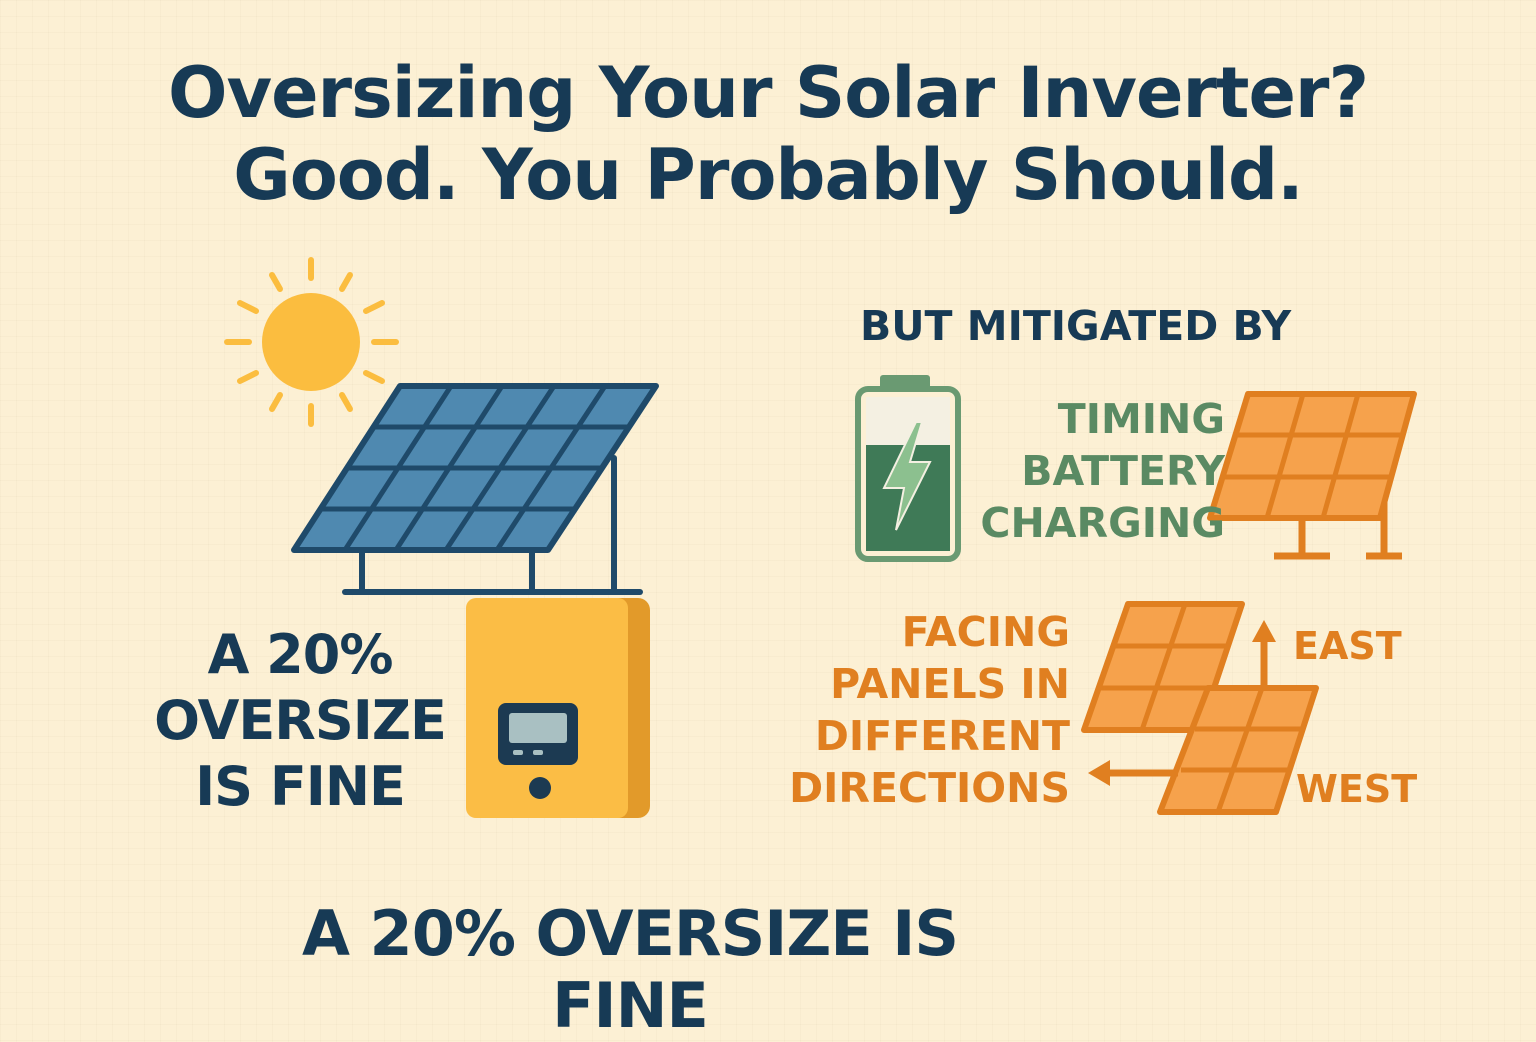 The width and height of the screenshot is (1536, 1042). Describe the element at coordinates (1357, 789) in the screenshot. I see `west-label: WEST` at that location.